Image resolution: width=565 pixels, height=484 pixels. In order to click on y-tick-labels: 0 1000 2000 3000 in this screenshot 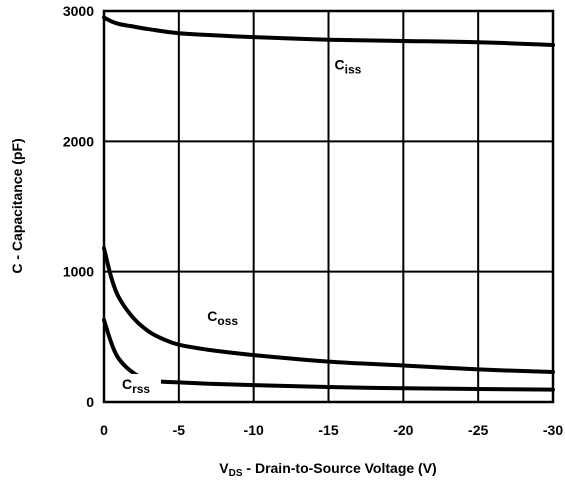, I will do `click(78, 206)`.